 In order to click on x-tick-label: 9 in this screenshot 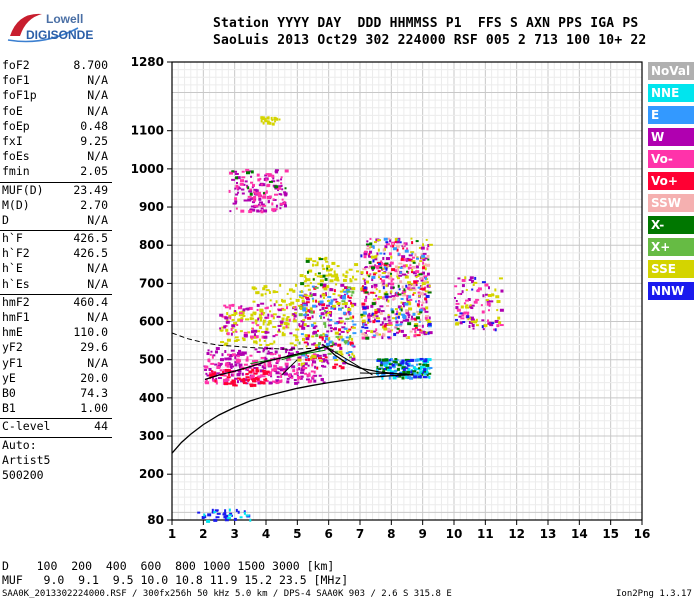, I will do `click(422, 534)`.